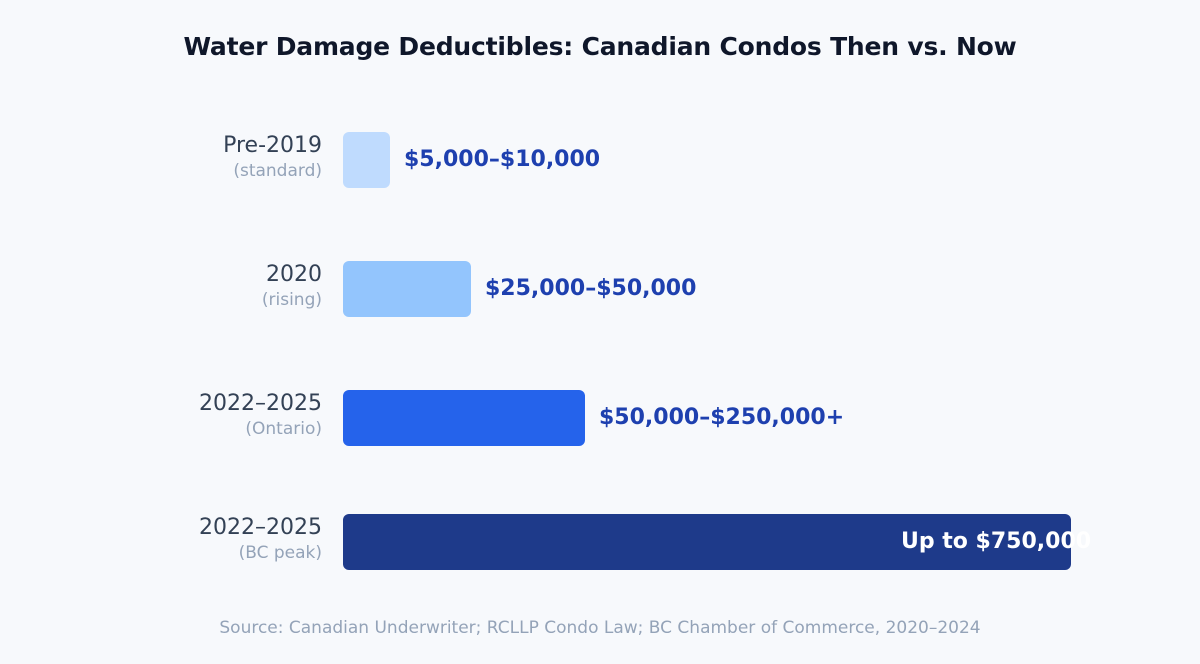 This screenshot has height=664, width=1200. What do you see at coordinates (502, 159) in the screenshot?
I see `bar-value-label: $5,000–$10,000` at bounding box center [502, 159].